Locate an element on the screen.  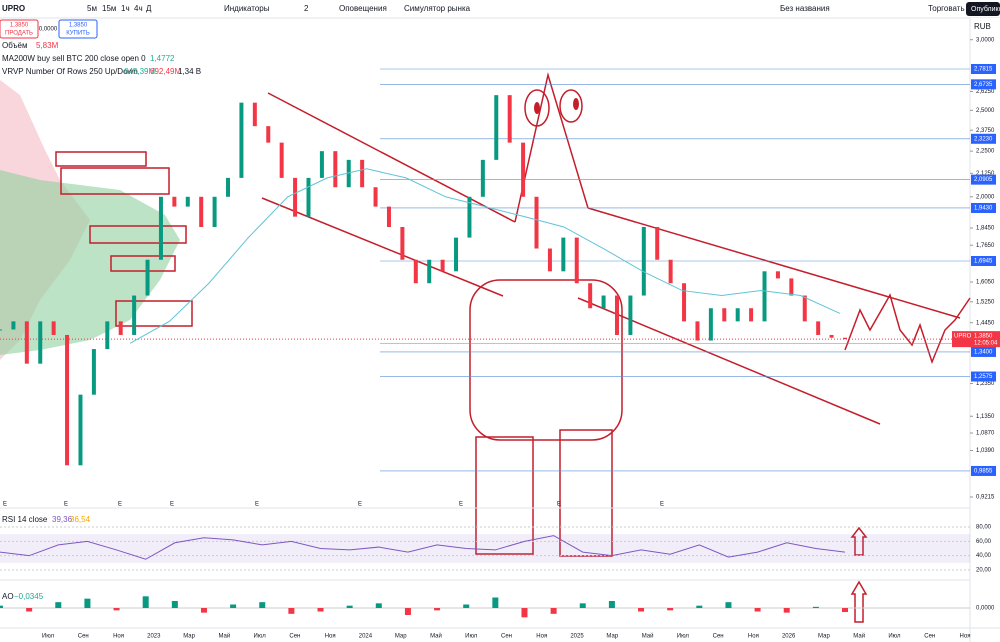
layouts-count: 2 is located at coordinates (306, 8).